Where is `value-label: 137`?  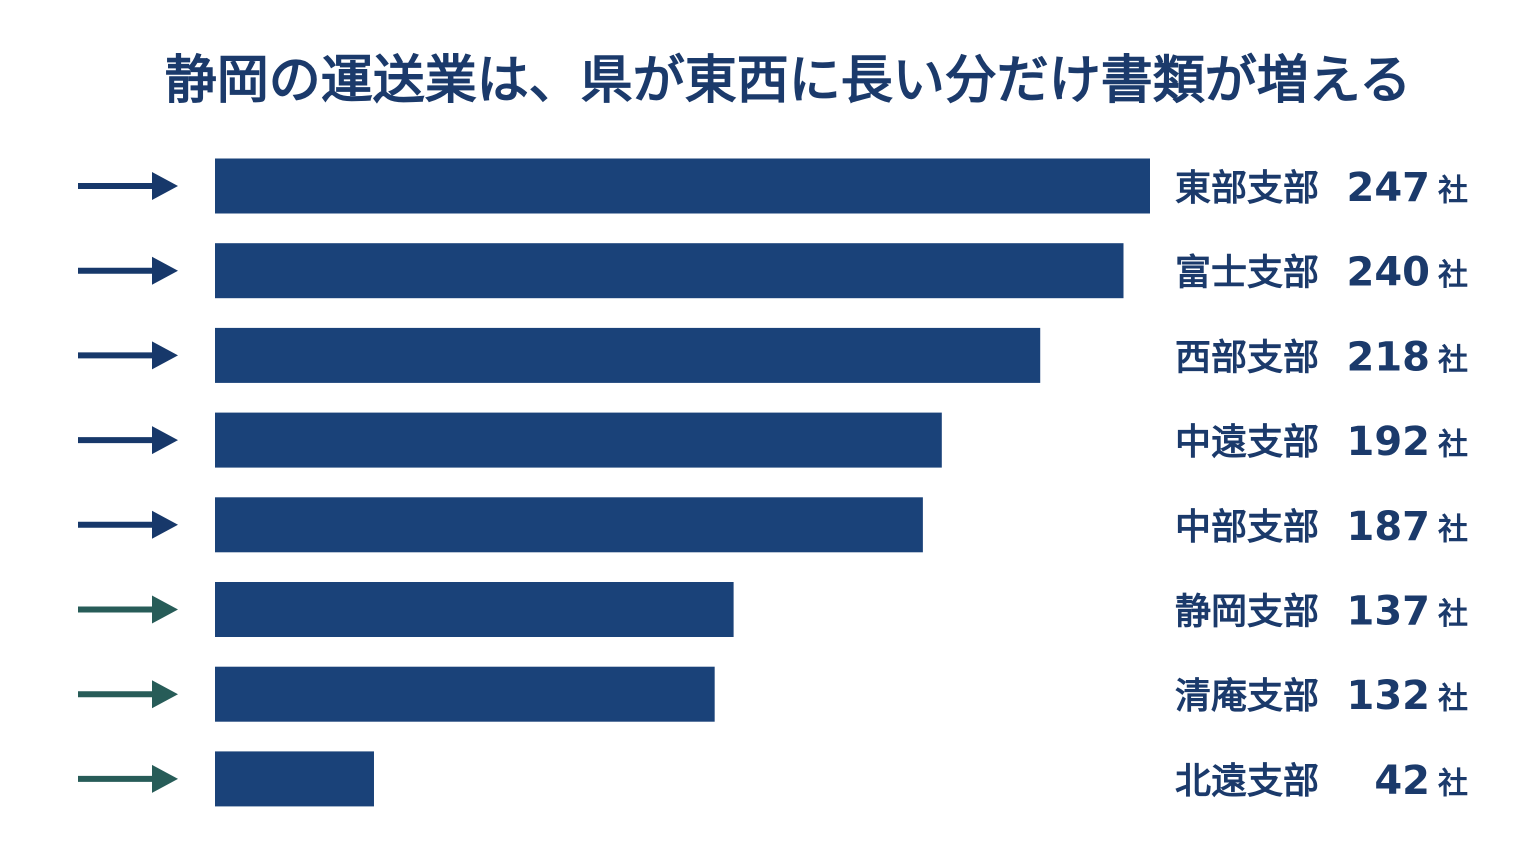 value-label: 137 is located at coordinates (1389, 612).